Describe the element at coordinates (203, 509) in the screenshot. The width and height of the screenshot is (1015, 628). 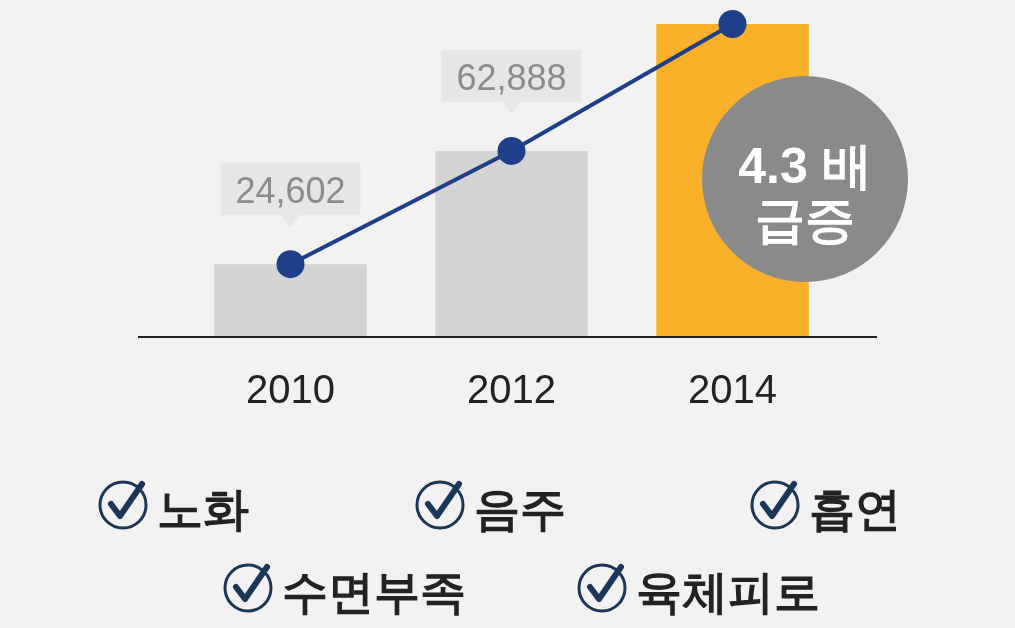
I see `text: 노화` at that location.